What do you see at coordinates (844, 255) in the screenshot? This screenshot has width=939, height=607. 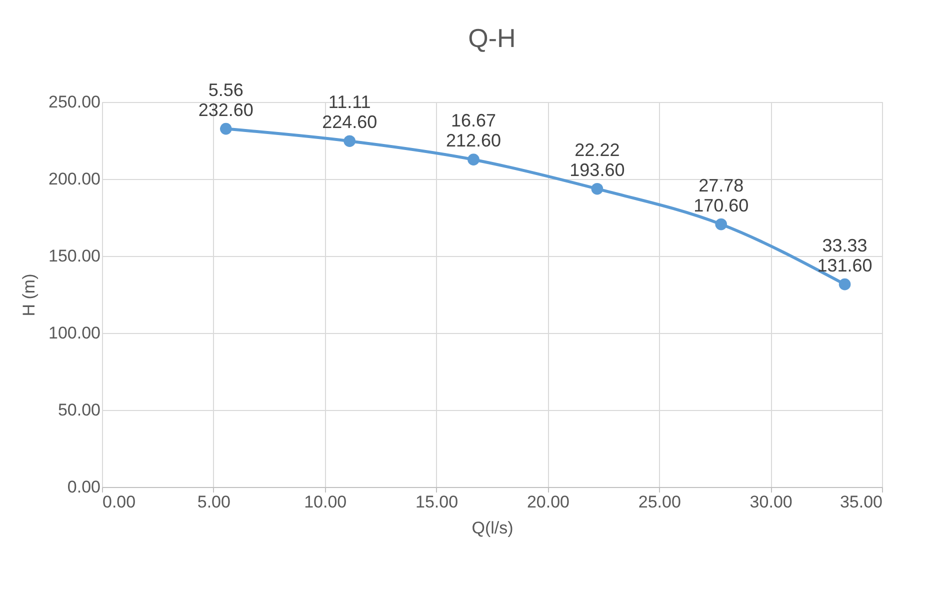 I see `data-label: 33.33 131.60` at bounding box center [844, 255].